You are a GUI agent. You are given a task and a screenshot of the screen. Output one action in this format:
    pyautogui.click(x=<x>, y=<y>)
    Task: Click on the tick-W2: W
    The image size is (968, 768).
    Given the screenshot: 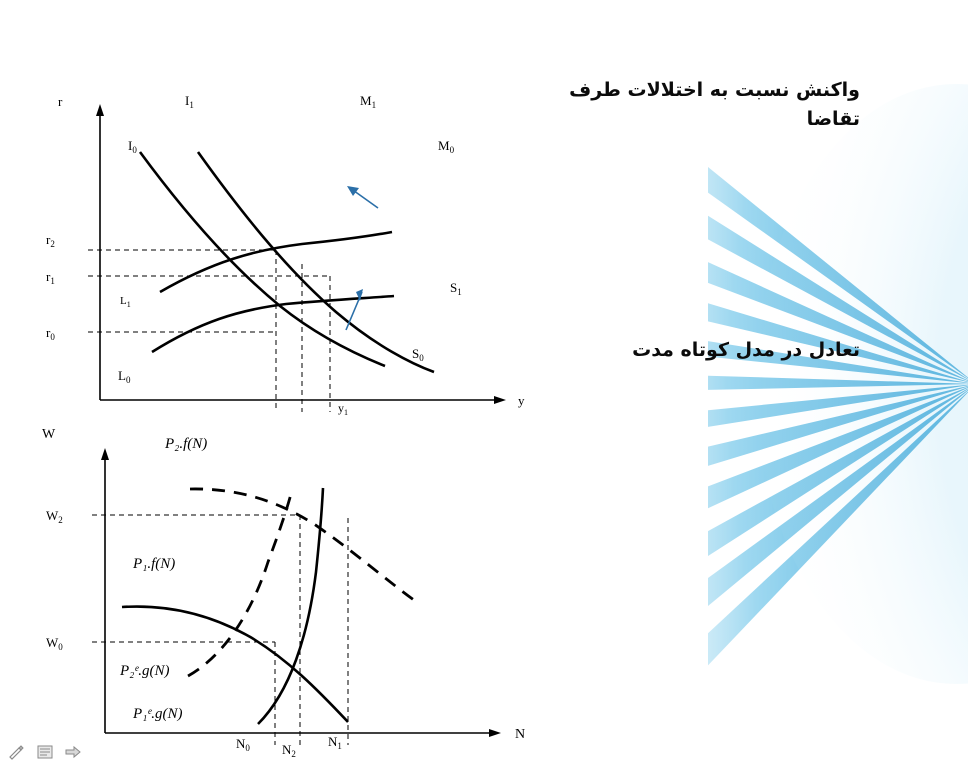 What is the action you would take?
    pyautogui.click(x=52, y=515)
    